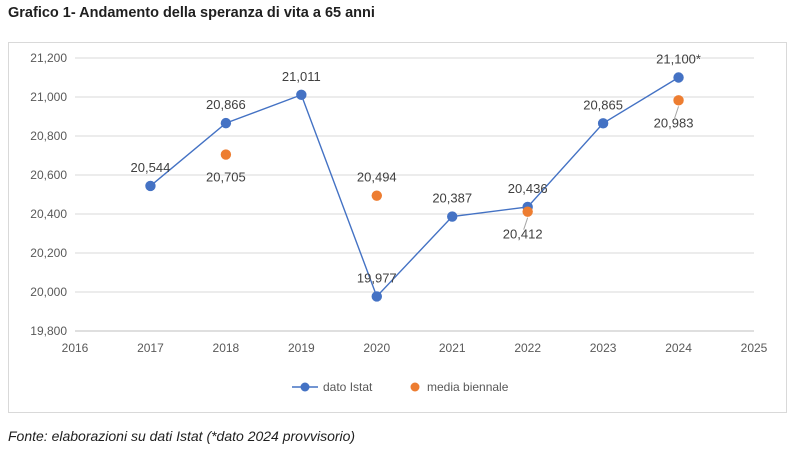  What do you see at coordinates (377, 177) in the screenshot?
I see `data-label-media-biennale: 20,494` at bounding box center [377, 177].